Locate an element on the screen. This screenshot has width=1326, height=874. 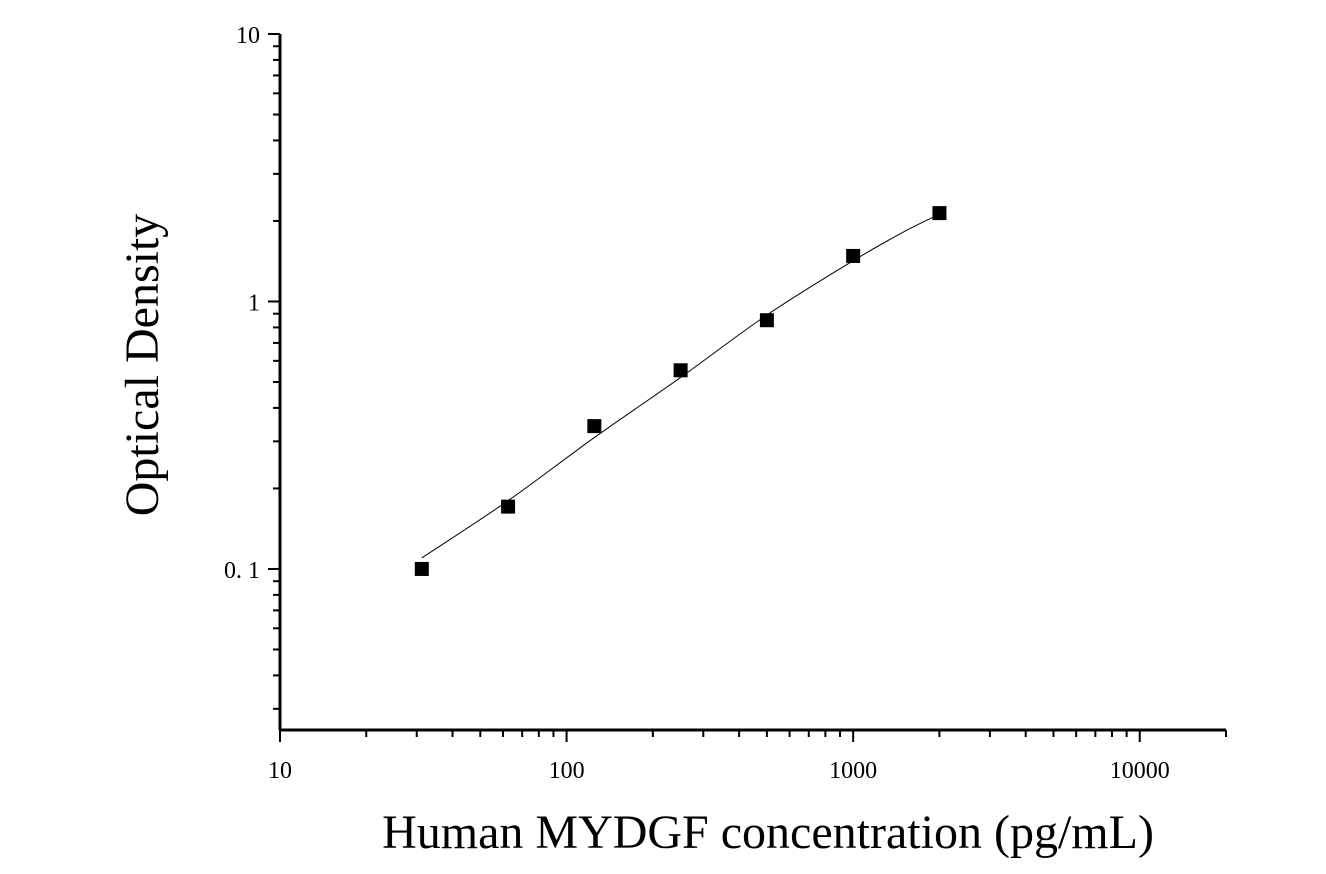
y-axis-ticks: 0. 1 1 10 is located at coordinates (252, 366).